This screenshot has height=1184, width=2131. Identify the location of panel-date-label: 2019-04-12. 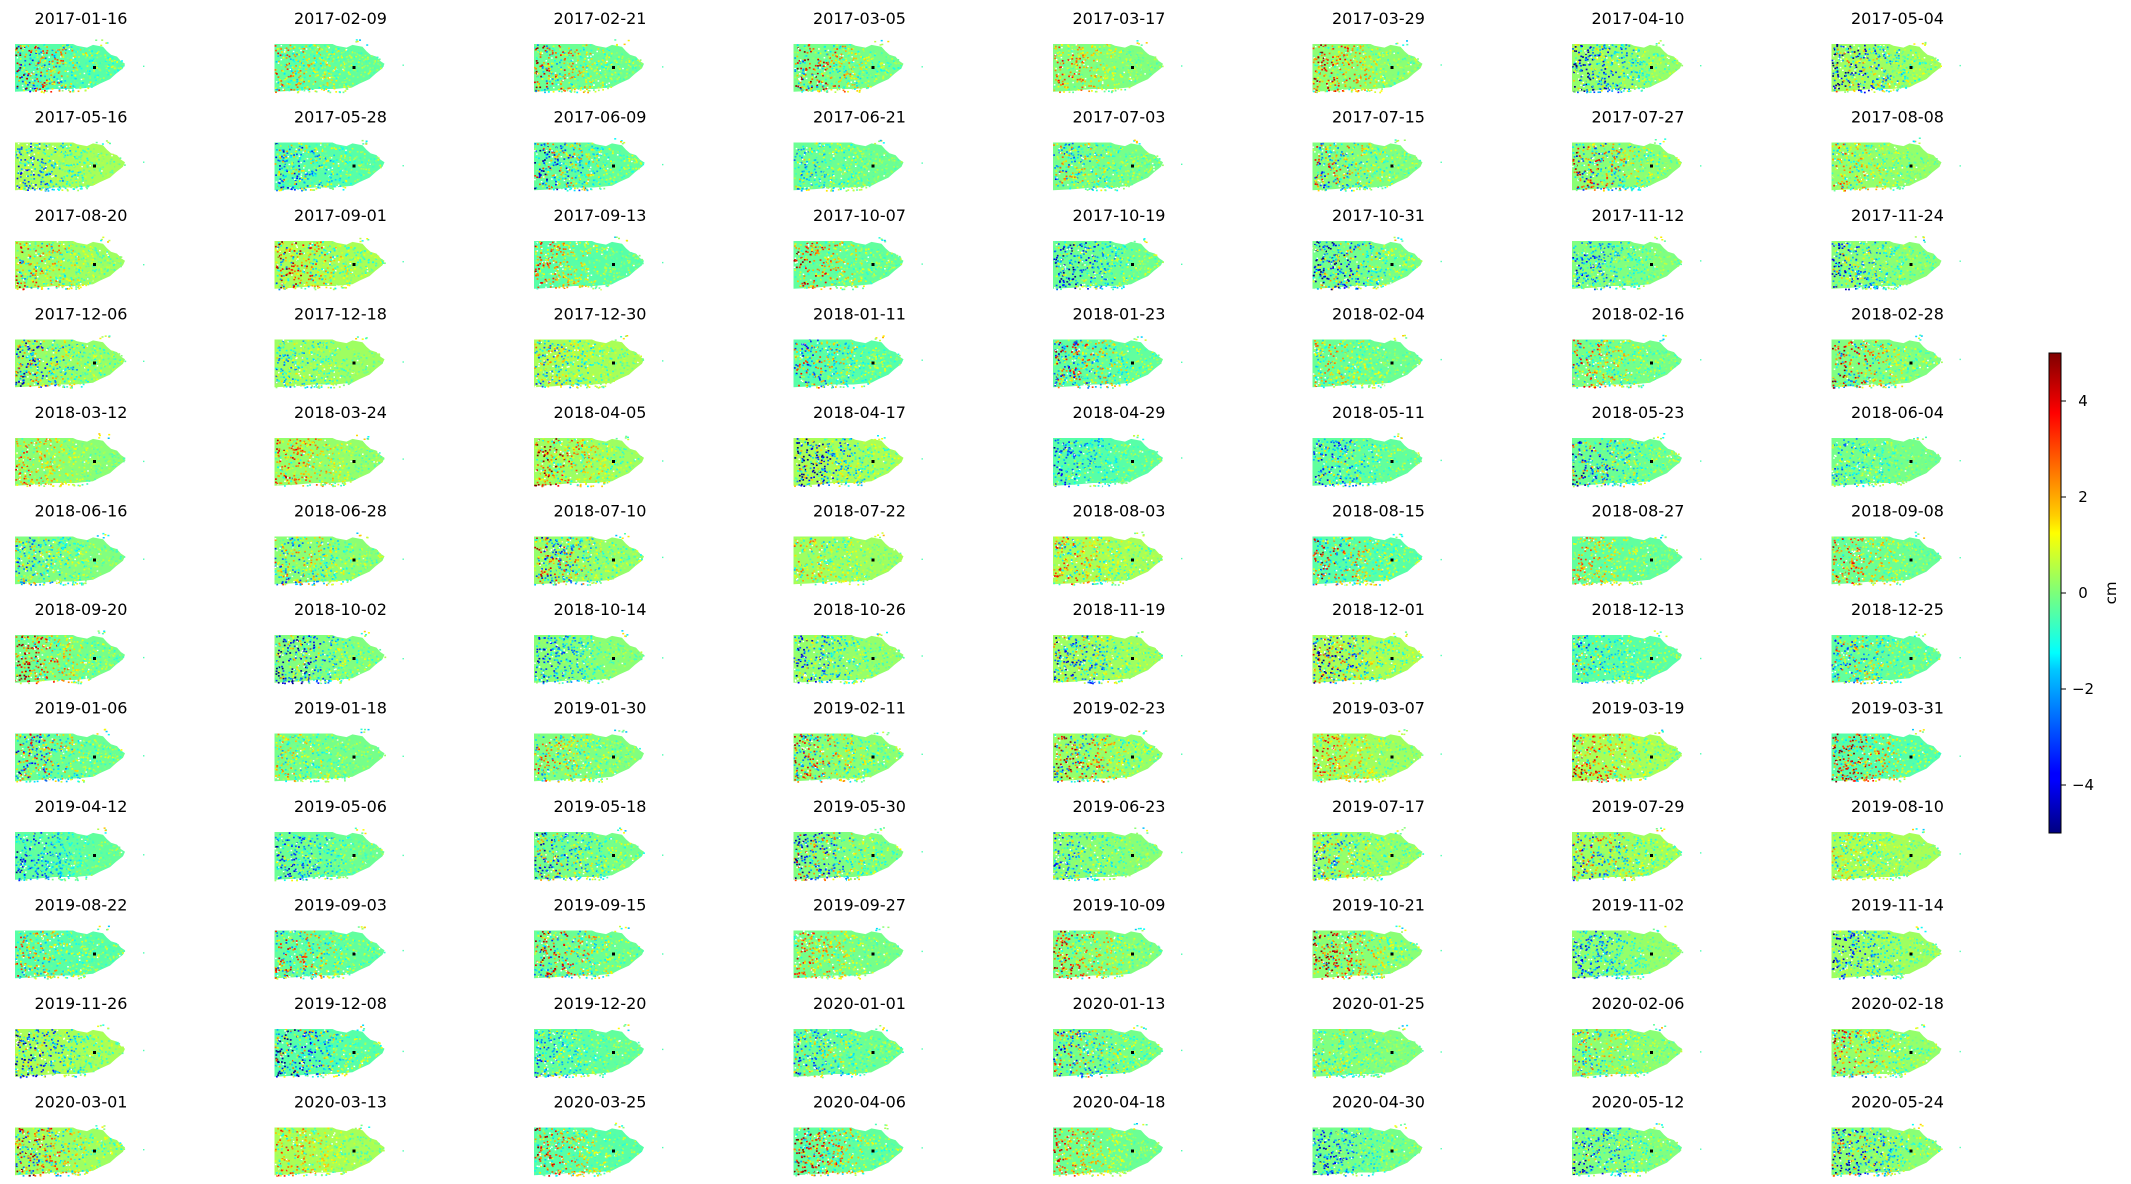
(81, 806).